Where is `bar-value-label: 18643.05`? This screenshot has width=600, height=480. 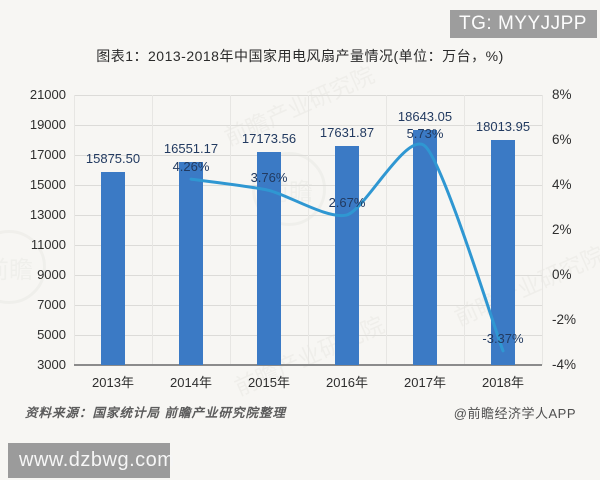 bar-value-label: 18643.05 is located at coordinates (425, 117).